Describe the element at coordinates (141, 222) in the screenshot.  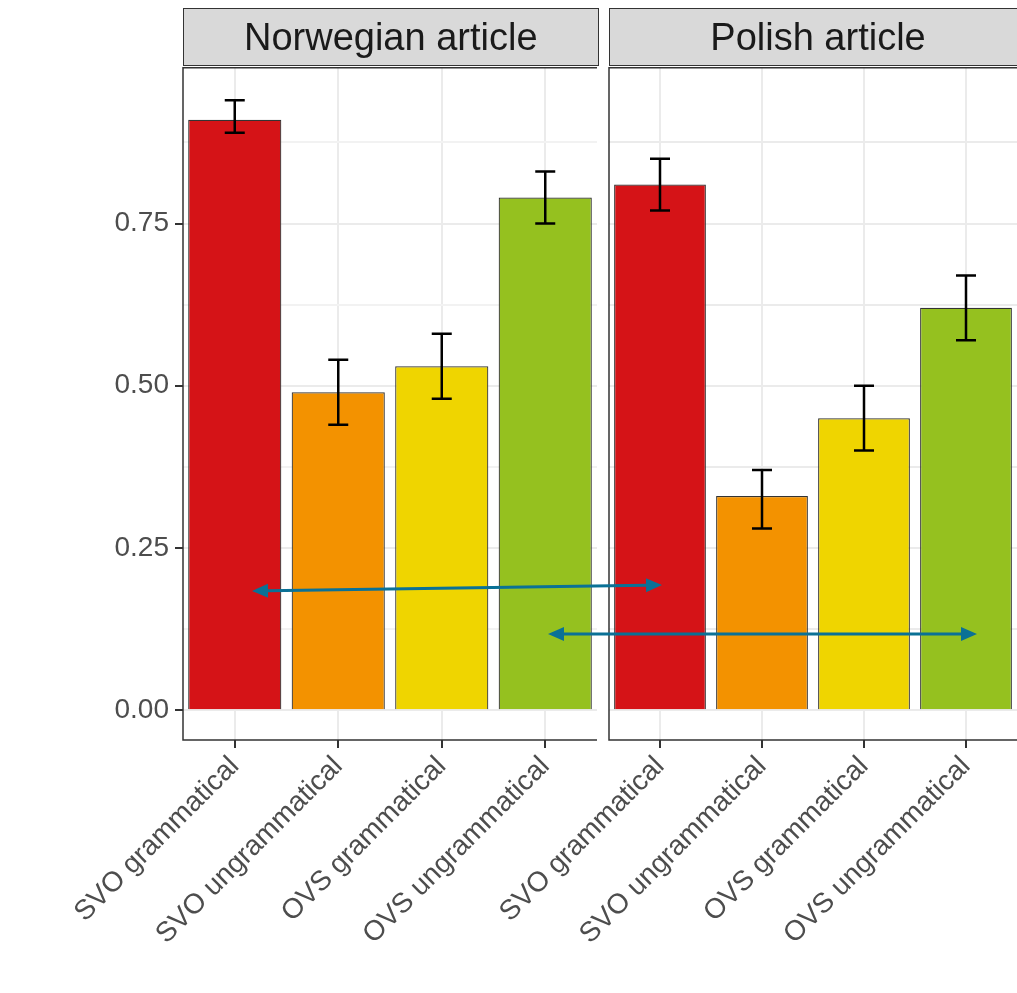
I see `y-tick-label: 0.75` at that location.